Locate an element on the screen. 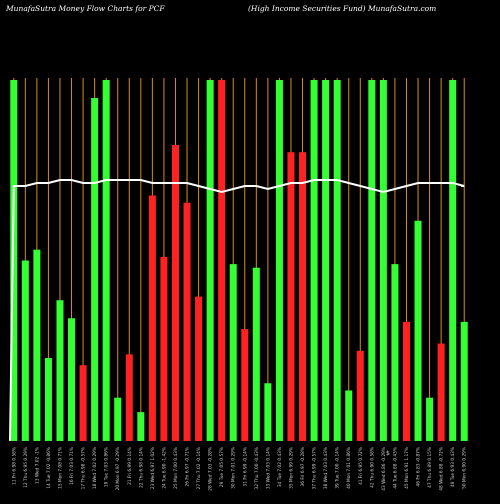 The width and height of the screenshot is (500, 504). x-tick-label: 20 Mon 6.97 -0.29% is located at coordinates (118, 468).